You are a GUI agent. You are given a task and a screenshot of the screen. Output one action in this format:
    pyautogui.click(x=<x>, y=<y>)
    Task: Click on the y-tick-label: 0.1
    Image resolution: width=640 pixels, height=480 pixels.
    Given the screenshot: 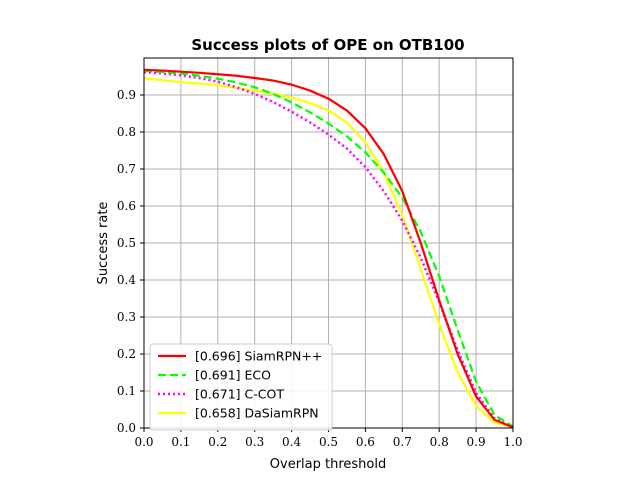 What is the action you would take?
    pyautogui.click(x=126, y=391)
    